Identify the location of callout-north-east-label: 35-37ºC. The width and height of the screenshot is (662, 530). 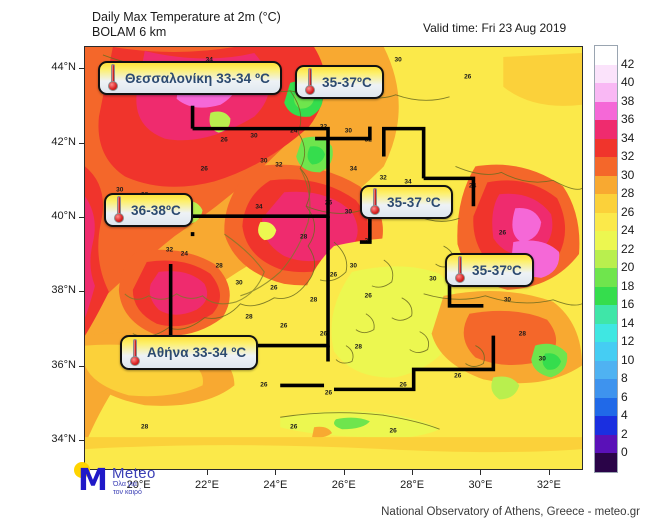
(347, 82).